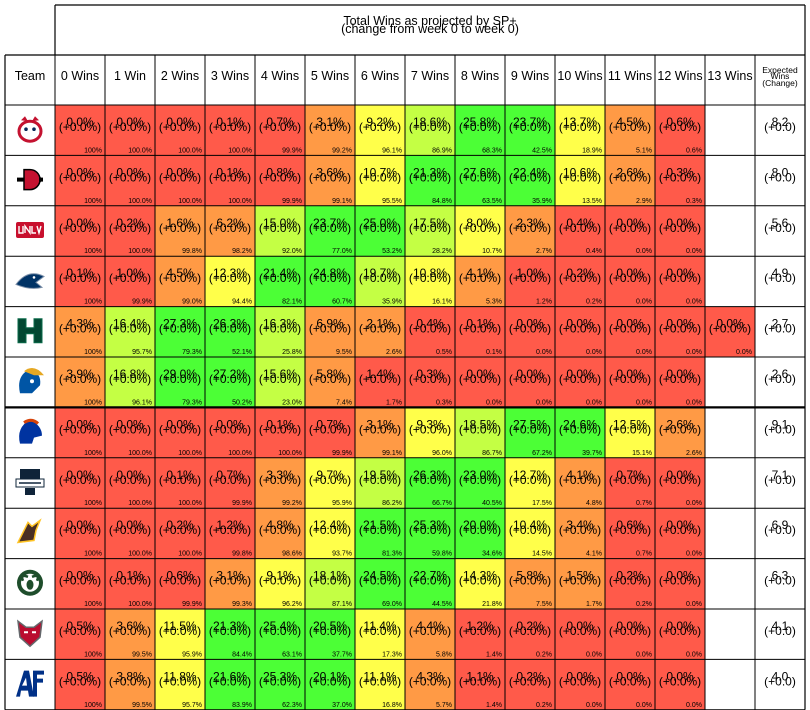 The image size is (810, 710). I want to click on probability-label: 10.7%, so click(380, 172).